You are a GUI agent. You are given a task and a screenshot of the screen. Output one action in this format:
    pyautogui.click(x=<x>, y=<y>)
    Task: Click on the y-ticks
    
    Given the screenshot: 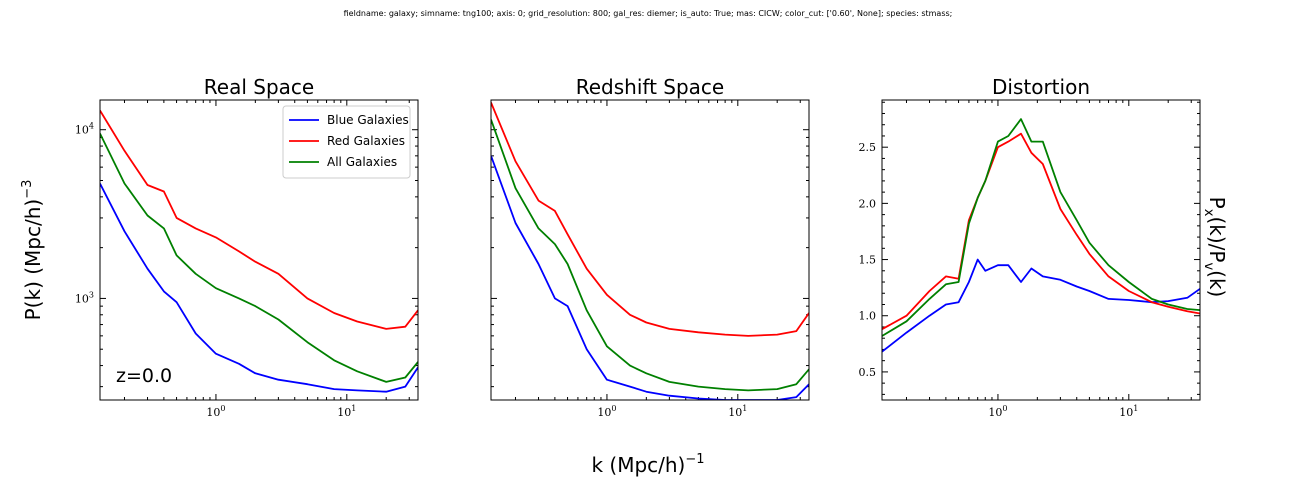 What is the action you would take?
    pyautogui.click(x=650, y=258)
    